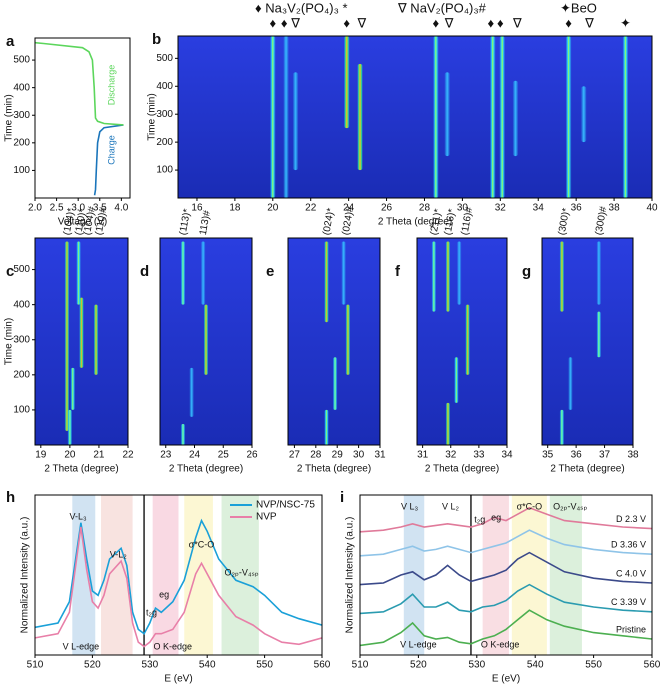 Image resolution: width=661 pixels, height=695 pixels. What do you see at coordinates (479, 519) in the screenshot?
I see `annotation: t₂g` at bounding box center [479, 519].